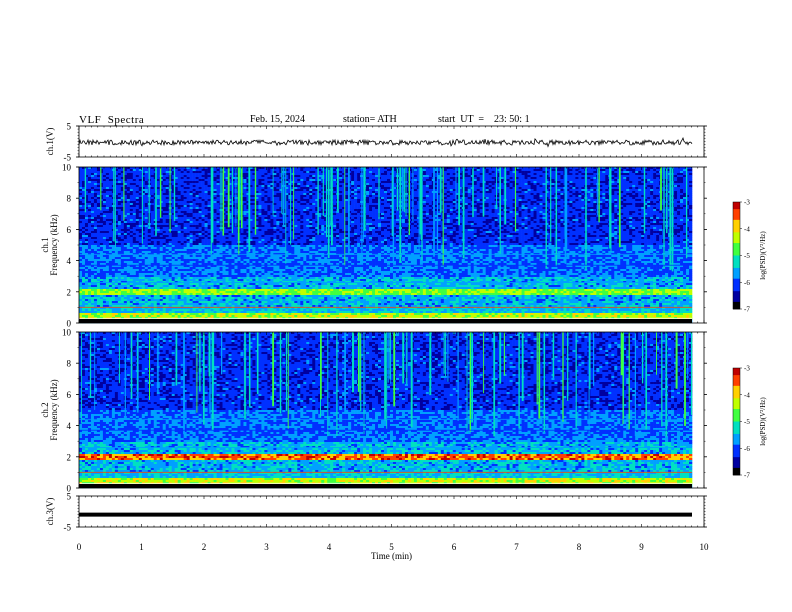  I want to click on panel-frame-ch3-wave, so click(391, 511).